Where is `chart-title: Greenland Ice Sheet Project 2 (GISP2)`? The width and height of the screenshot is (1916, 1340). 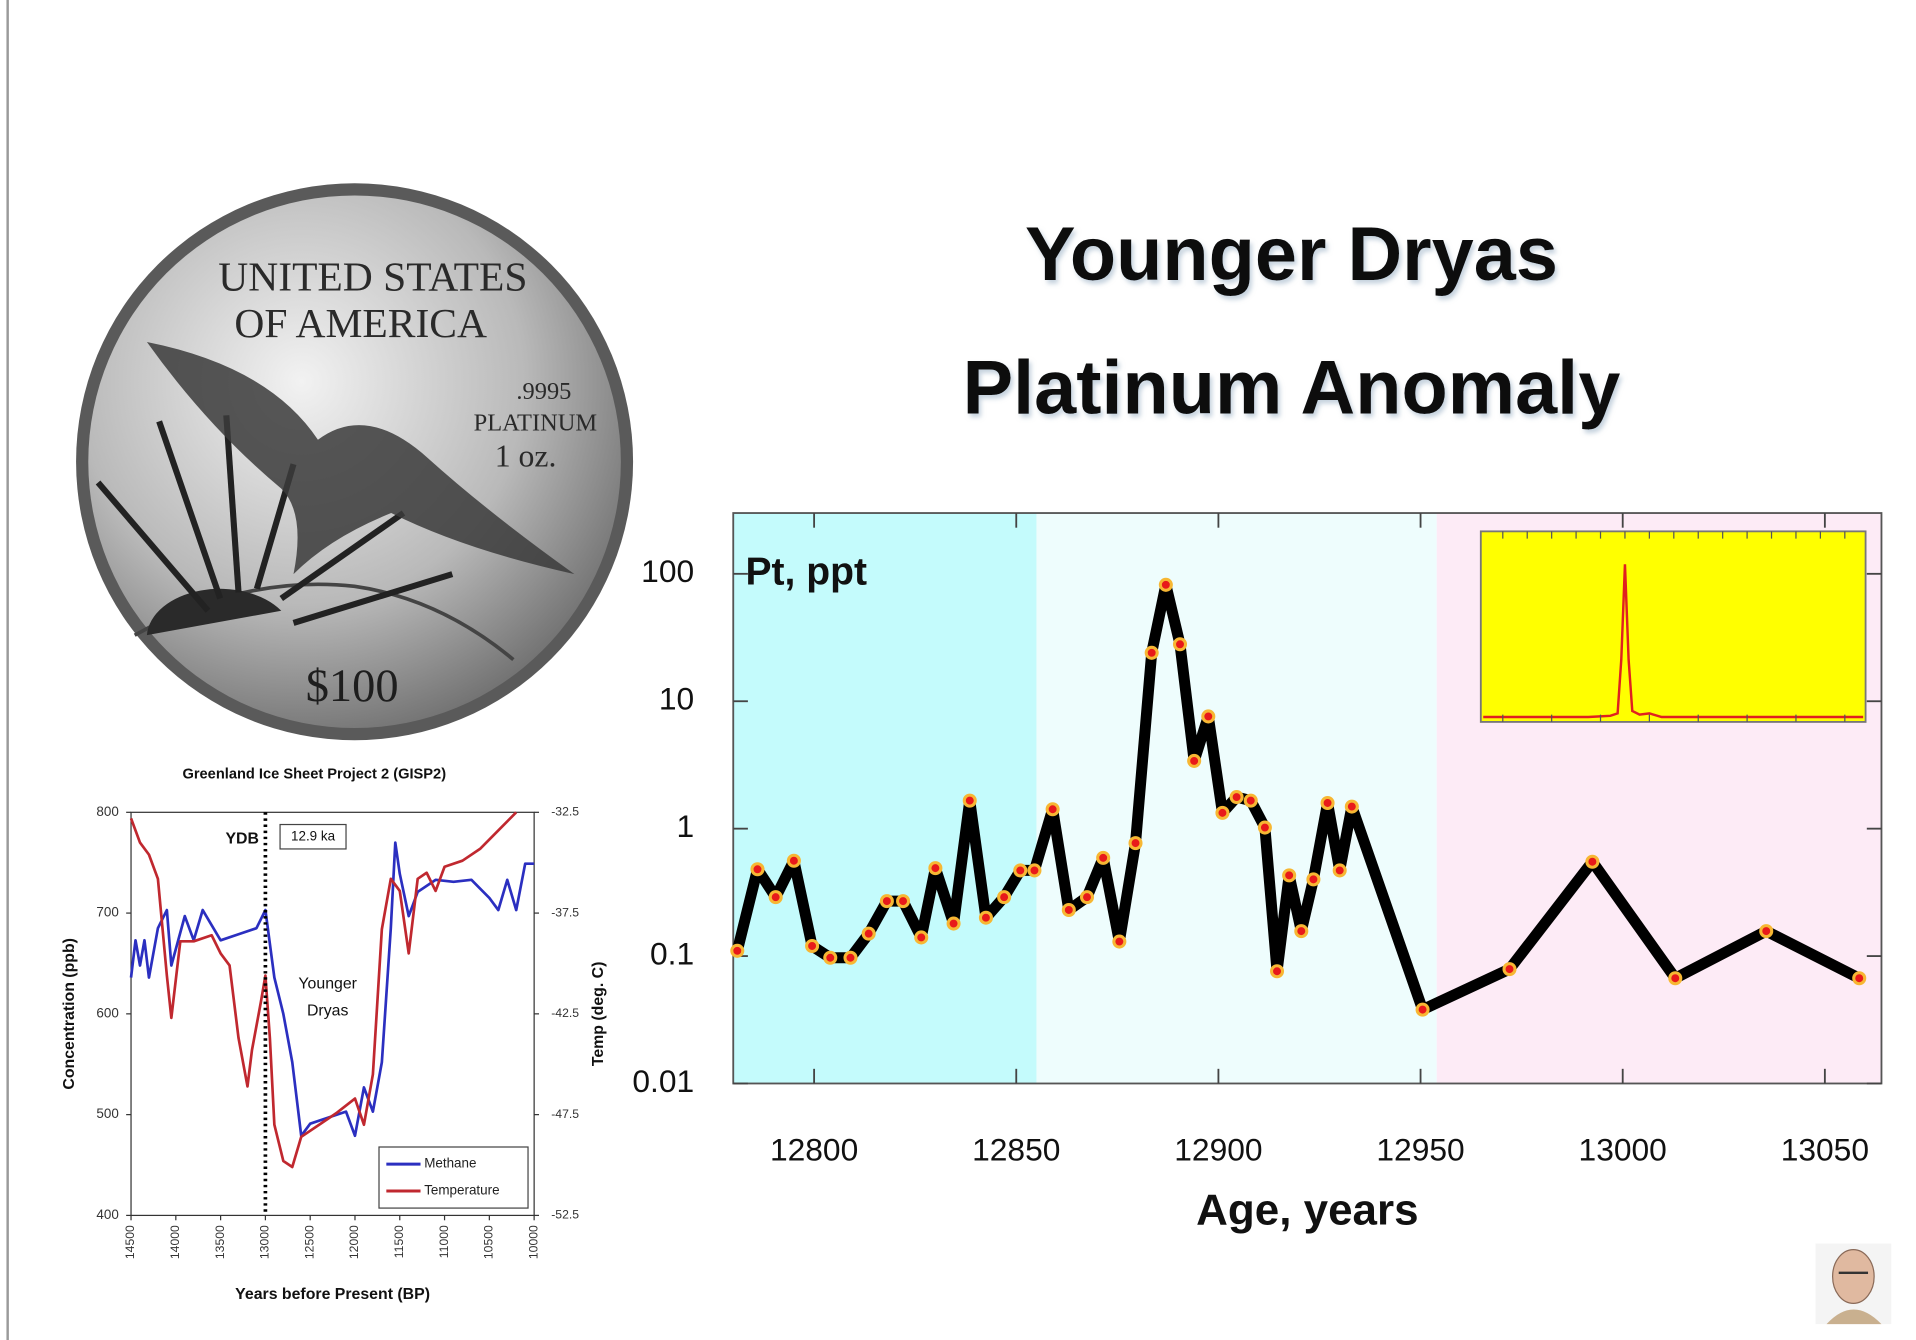 chart-title: Greenland Ice Sheet Project 2 (GISP2) is located at coordinates (314, 774).